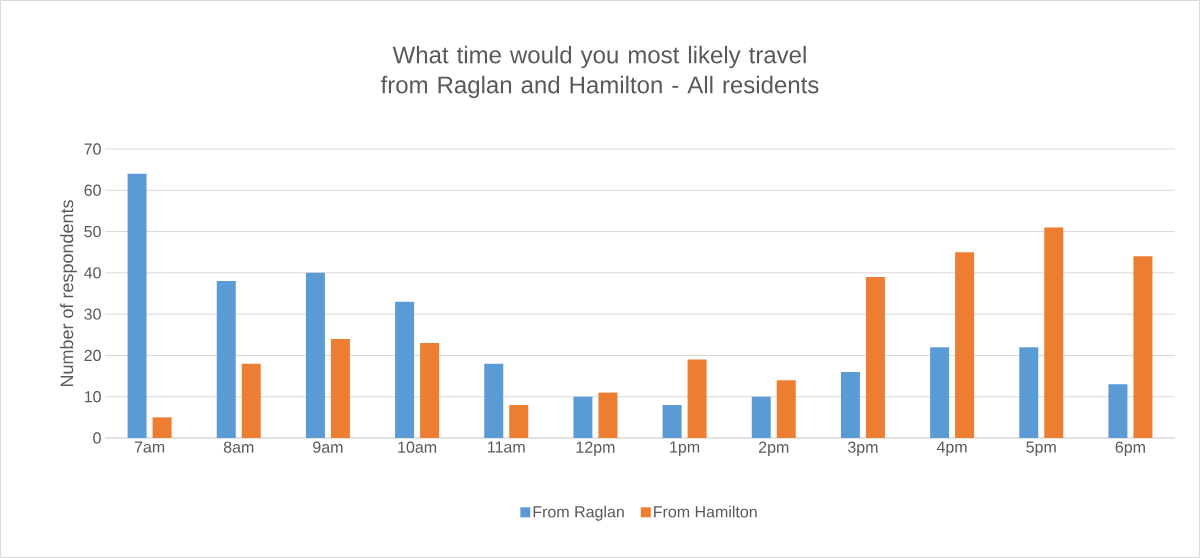  Describe the element at coordinates (97, 438) in the screenshot. I see `y-tick-label: 0` at that location.